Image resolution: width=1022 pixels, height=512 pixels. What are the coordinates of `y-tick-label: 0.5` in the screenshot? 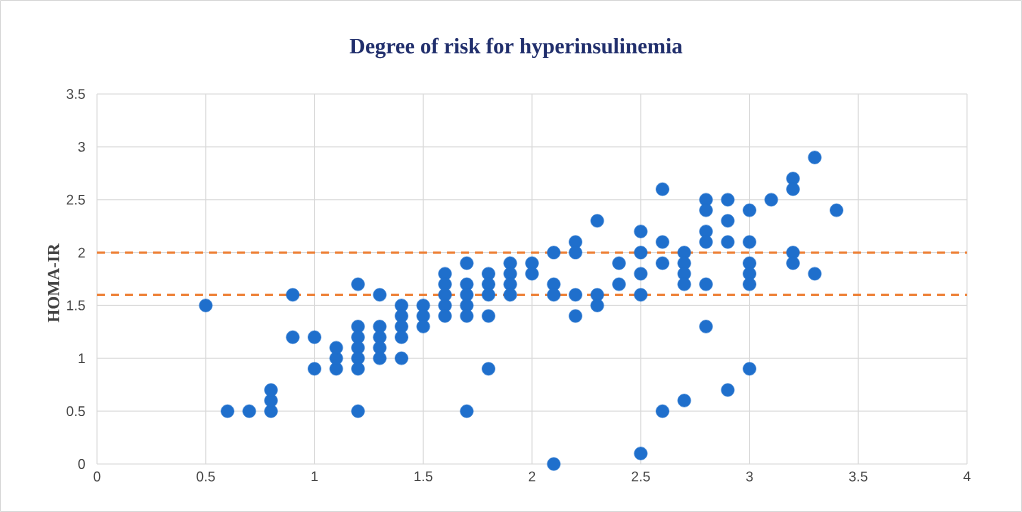 It's located at (75, 411).